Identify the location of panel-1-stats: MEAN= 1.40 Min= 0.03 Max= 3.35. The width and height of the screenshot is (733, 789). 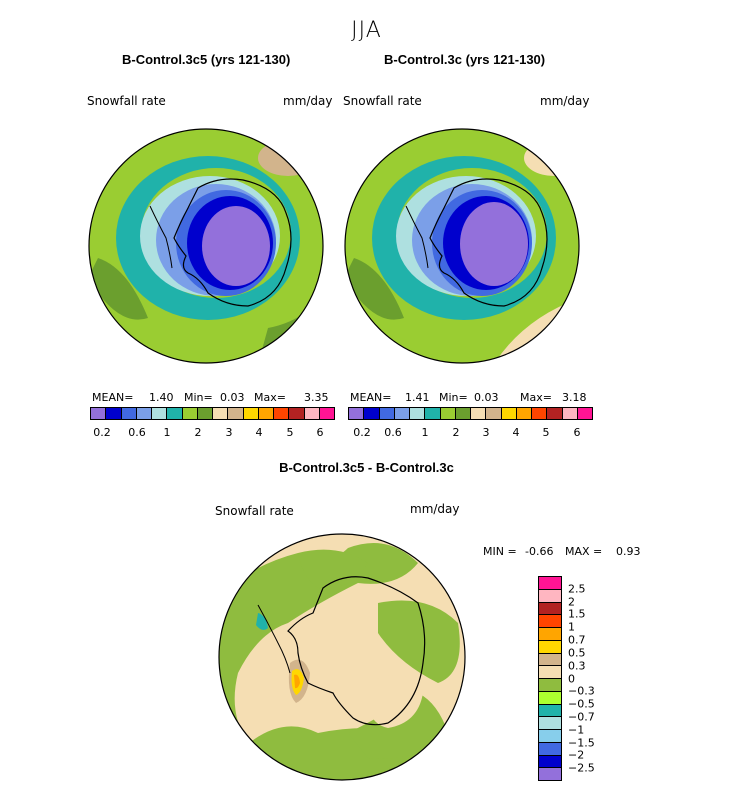
(212, 398).